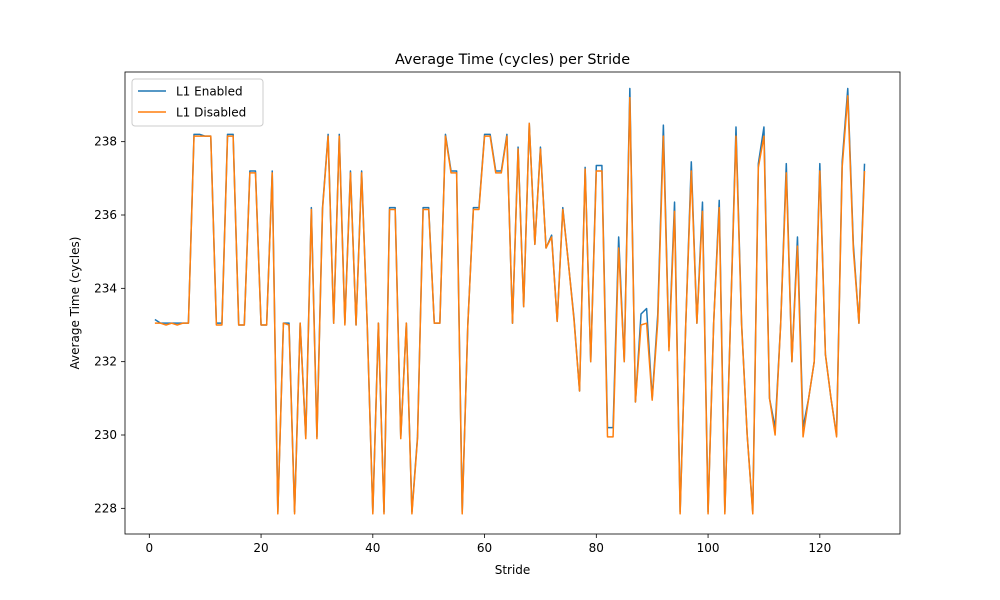 The height and width of the screenshot is (600, 1000). I want to click on legend-label-l1-enabled: L1 Enabled, so click(209, 92).